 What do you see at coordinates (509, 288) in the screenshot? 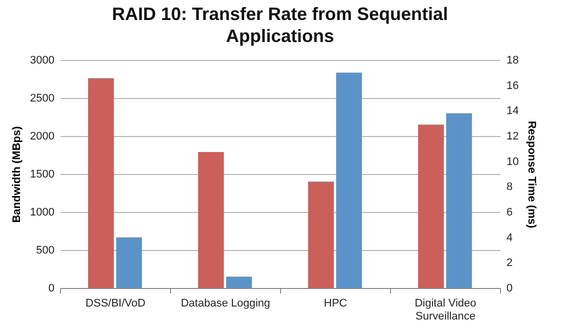
I see `y2-tick-label: 0` at bounding box center [509, 288].